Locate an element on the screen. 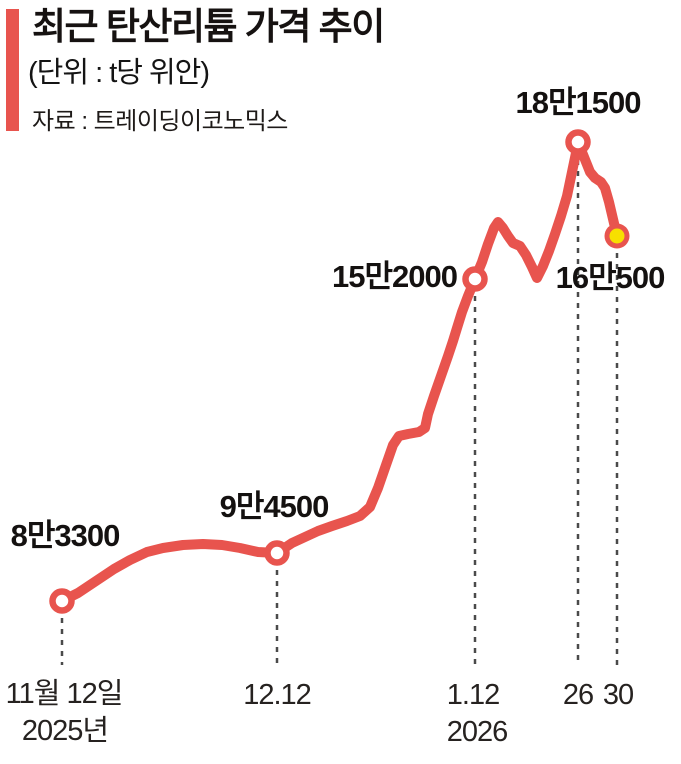  point-label-dec12: 9만4500 is located at coordinates (274, 506).